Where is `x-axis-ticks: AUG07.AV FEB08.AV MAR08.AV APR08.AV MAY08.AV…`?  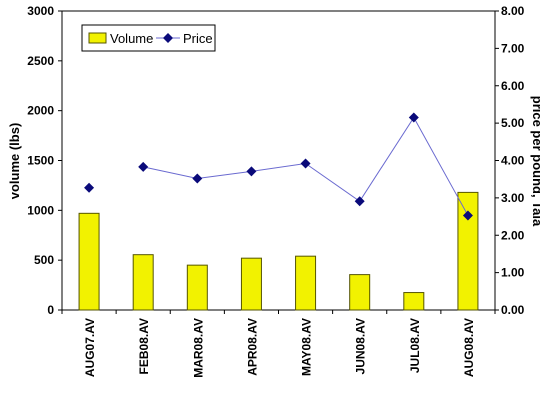
x-axis-ticks: AUG07.AV FEB08.AV MAR08.AV APR08.AV MAY08.AV… is located at coordinates (278, 344).